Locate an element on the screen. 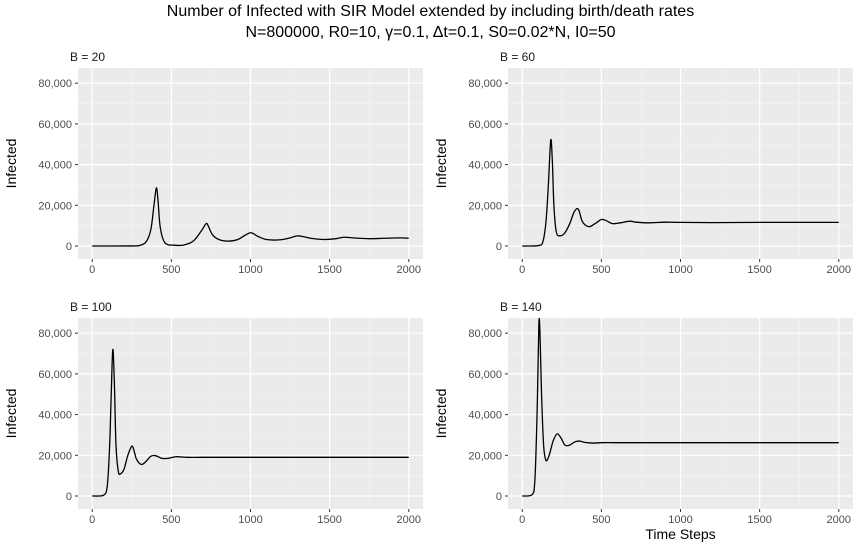 The image size is (861, 545). facet-label: B = 140 is located at coordinates (521, 307).